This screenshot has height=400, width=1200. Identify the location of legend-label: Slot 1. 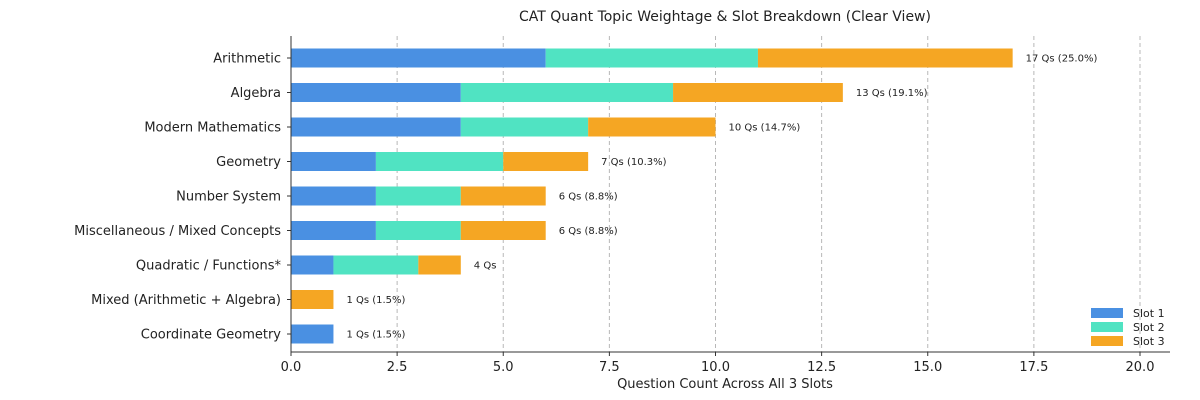
(1149, 313).